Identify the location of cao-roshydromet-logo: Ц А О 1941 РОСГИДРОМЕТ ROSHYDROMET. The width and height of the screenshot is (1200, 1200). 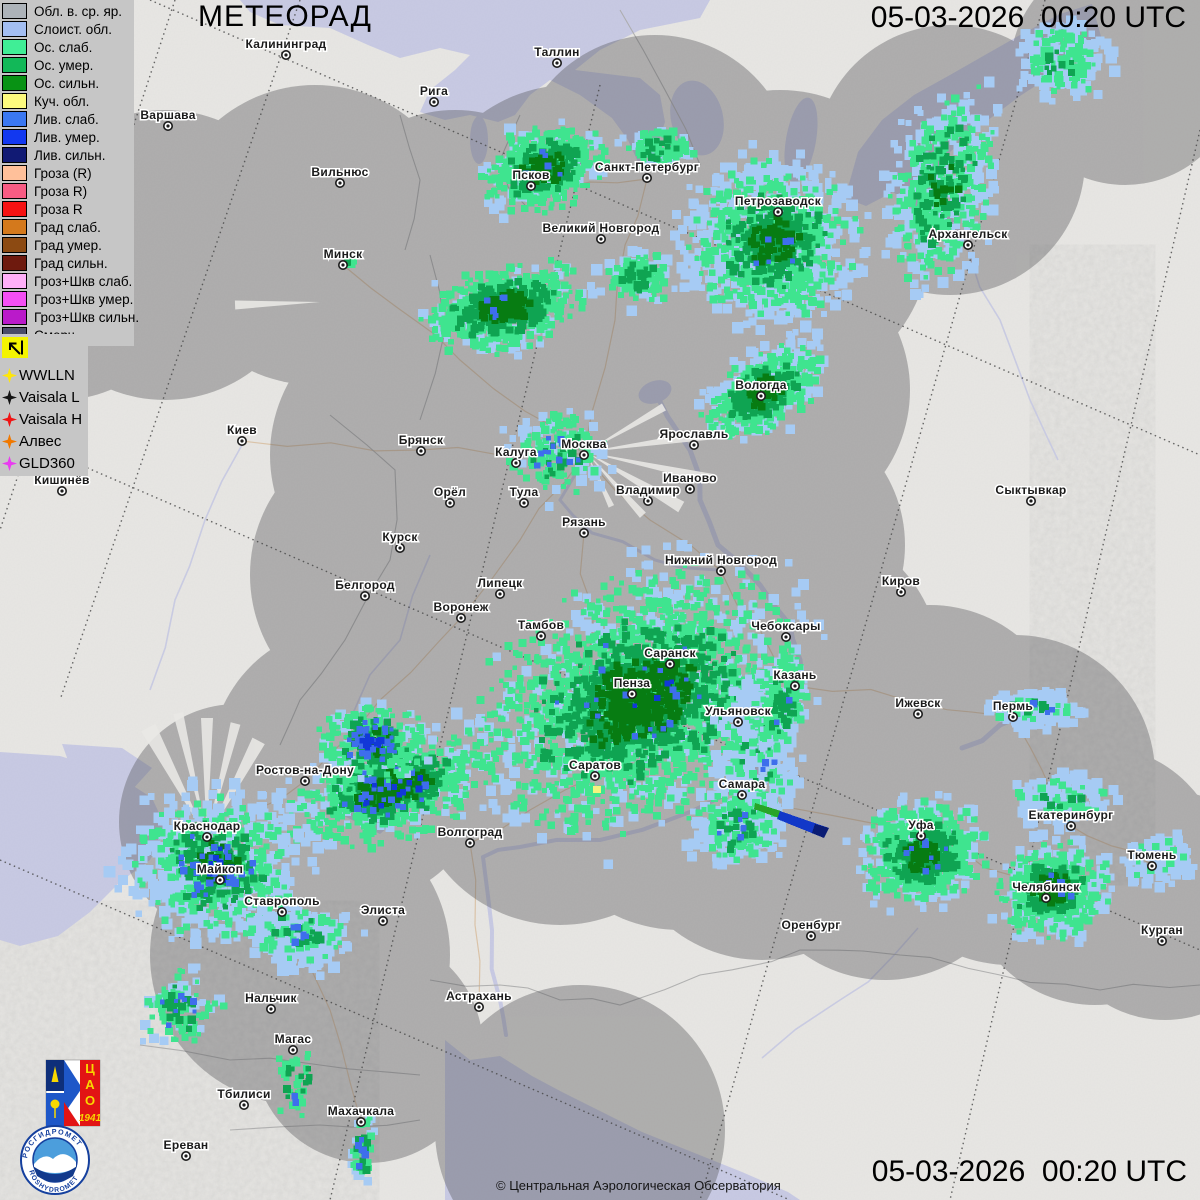
(61, 1127).